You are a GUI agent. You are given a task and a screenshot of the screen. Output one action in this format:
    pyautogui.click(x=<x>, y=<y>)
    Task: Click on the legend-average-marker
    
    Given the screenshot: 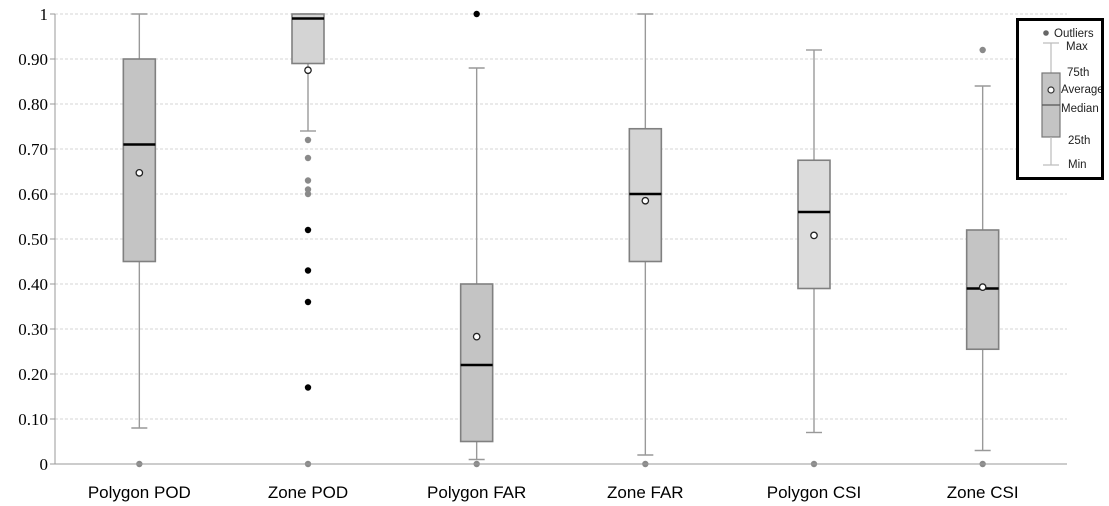 What is the action you would take?
    pyautogui.click(x=1051, y=90)
    